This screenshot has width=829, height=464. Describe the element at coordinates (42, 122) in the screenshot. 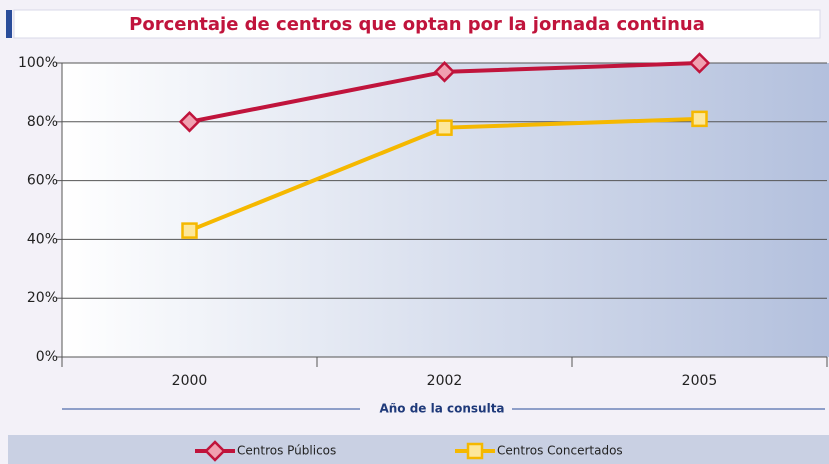

I see `y-tick-label: 80%` at that location.